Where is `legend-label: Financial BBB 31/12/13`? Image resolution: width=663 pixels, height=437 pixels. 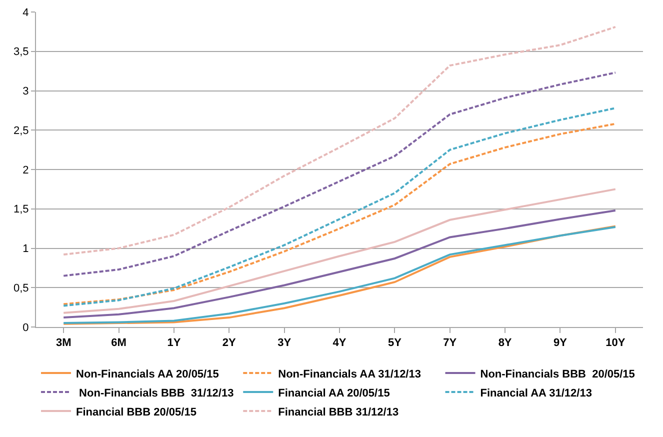 legend-label: Financial BBB 31/12/13 is located at coordinates (338, 412).